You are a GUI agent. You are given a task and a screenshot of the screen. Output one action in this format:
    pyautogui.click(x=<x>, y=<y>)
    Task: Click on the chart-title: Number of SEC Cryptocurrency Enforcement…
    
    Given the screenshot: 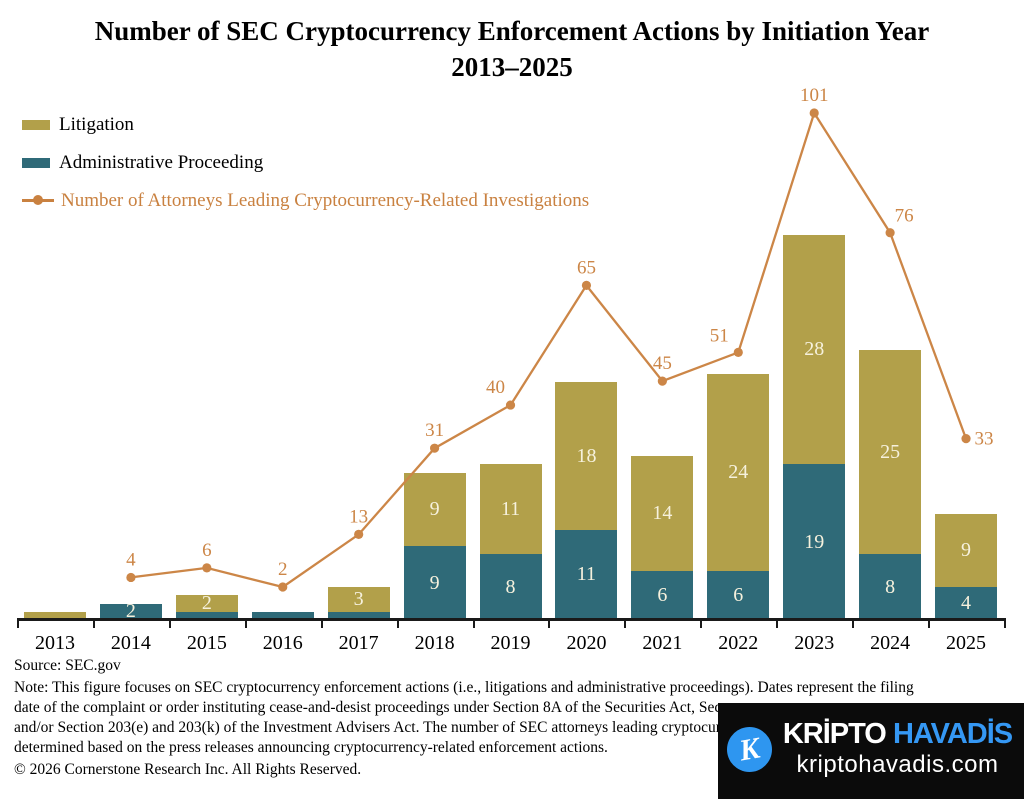 What is the action you would take?
    pyautogui.click(x=512, y=49)
    